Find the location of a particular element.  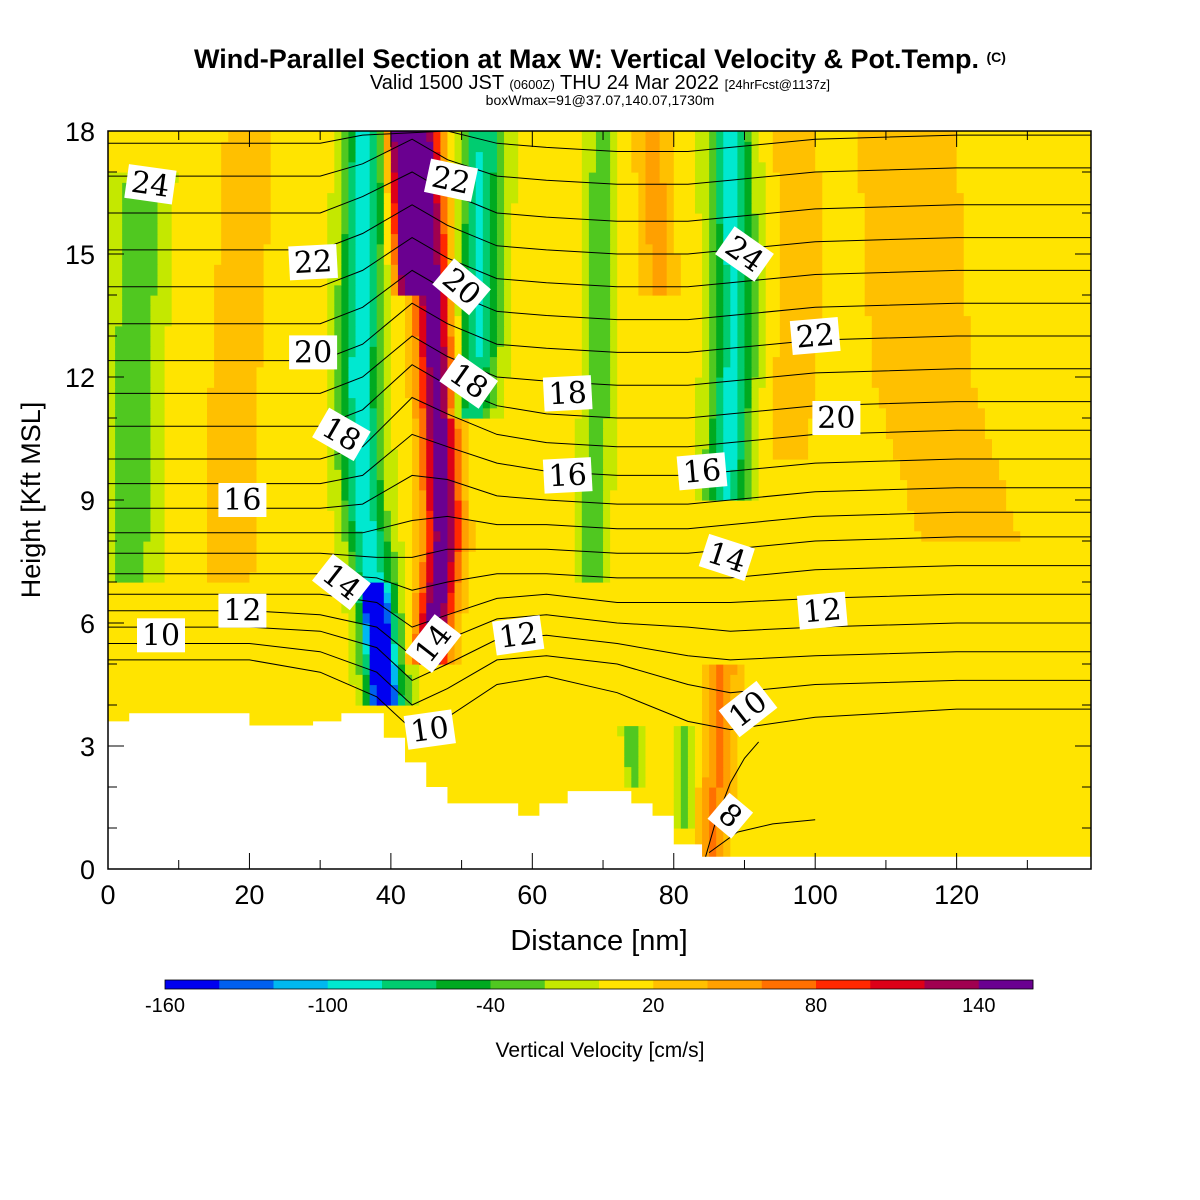

contour-label: 22 is located at coordinates (815, 336).